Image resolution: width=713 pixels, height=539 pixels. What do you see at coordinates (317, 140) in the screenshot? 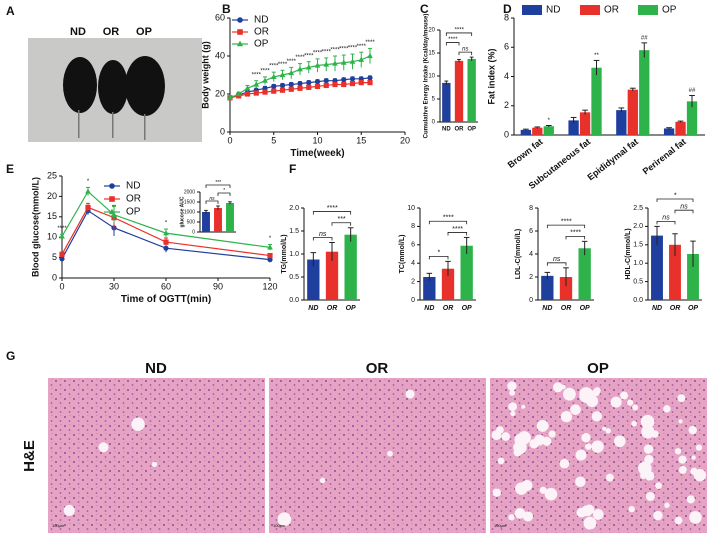
I see `x-tick-label: 10` at bounding box center [317, 140].